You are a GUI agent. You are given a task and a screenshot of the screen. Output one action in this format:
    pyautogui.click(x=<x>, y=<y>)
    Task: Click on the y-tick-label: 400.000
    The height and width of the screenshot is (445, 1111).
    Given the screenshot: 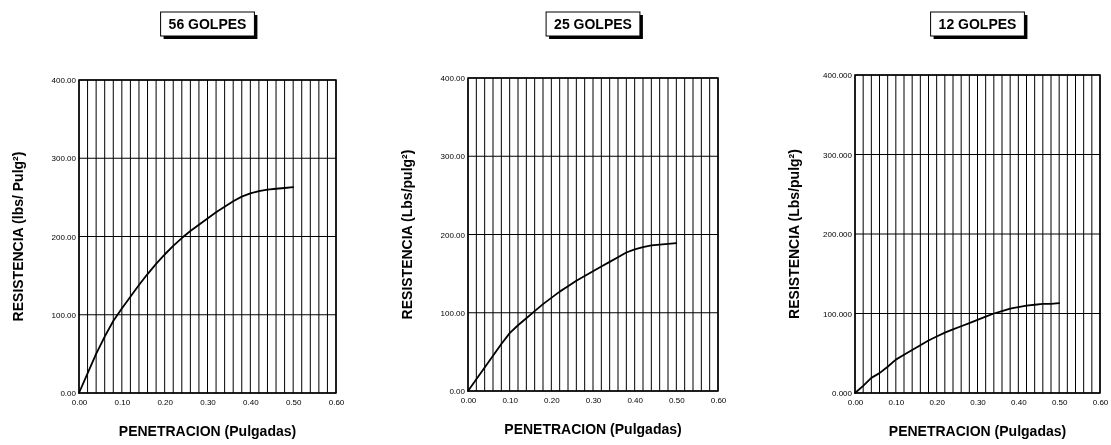 What is the action you would take?
    pyautogui.click(x=838, y=76)
    